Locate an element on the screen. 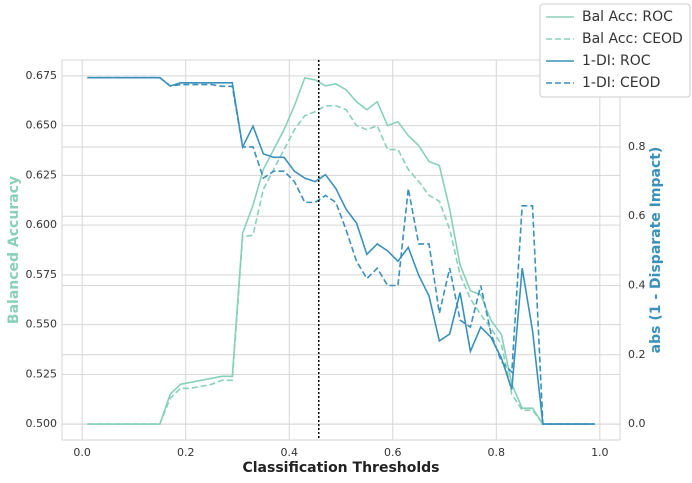  y-tick-label: 0.500 is located at coordinates (42, 423).